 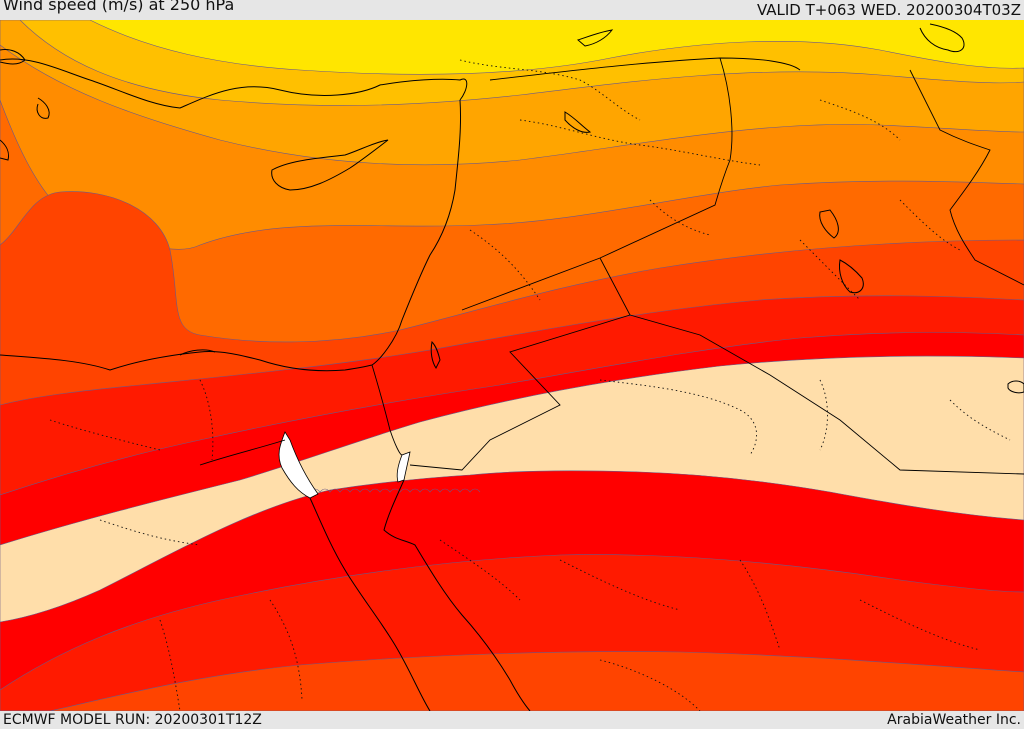 What do you see at coordinates (298, 465) in the screenshot?
I see `gulf-suez` at bounding box center [298, 465].